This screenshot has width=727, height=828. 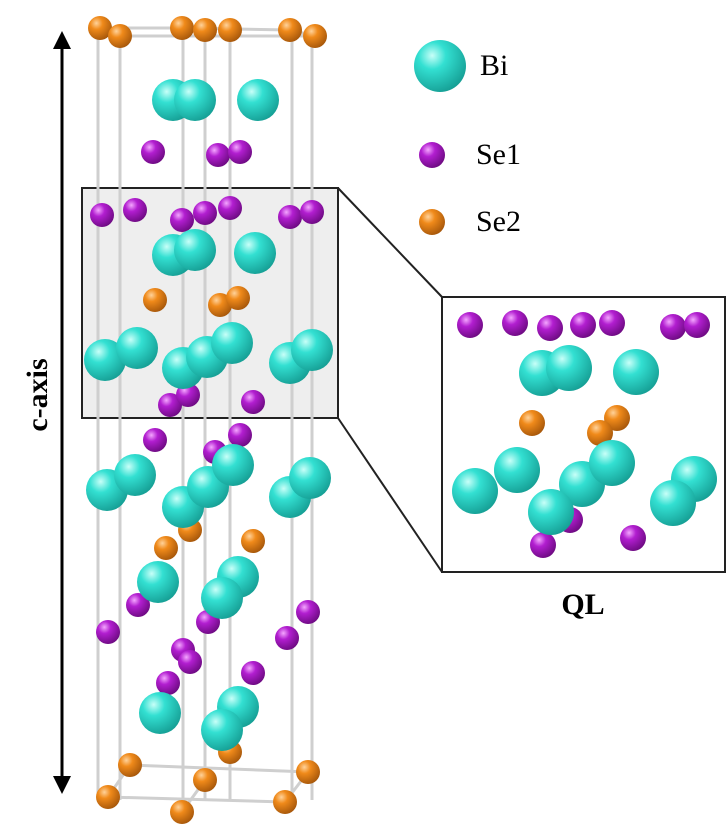 I want to click on inset-box, so click(x=583, y=434).